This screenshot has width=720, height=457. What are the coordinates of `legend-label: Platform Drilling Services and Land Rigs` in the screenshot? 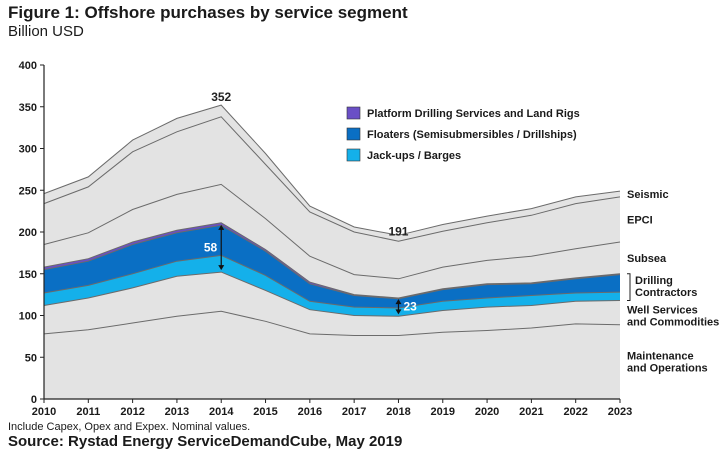 It's located at (473, 114).